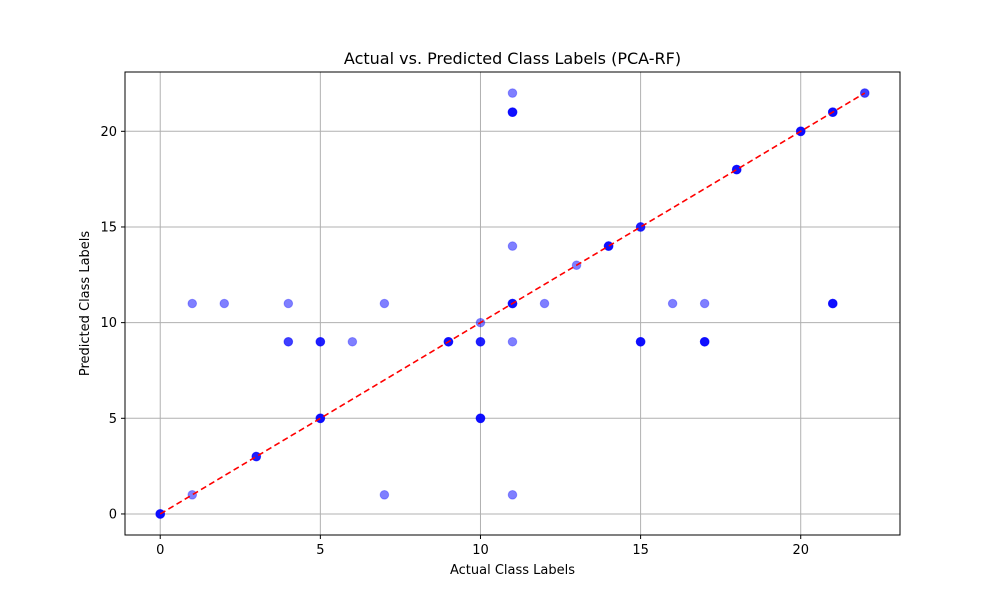  What do you see at coordinates (800, 550) in the screenshot?
I see `x-tick-label: 20` at bounding box center [800, 550].